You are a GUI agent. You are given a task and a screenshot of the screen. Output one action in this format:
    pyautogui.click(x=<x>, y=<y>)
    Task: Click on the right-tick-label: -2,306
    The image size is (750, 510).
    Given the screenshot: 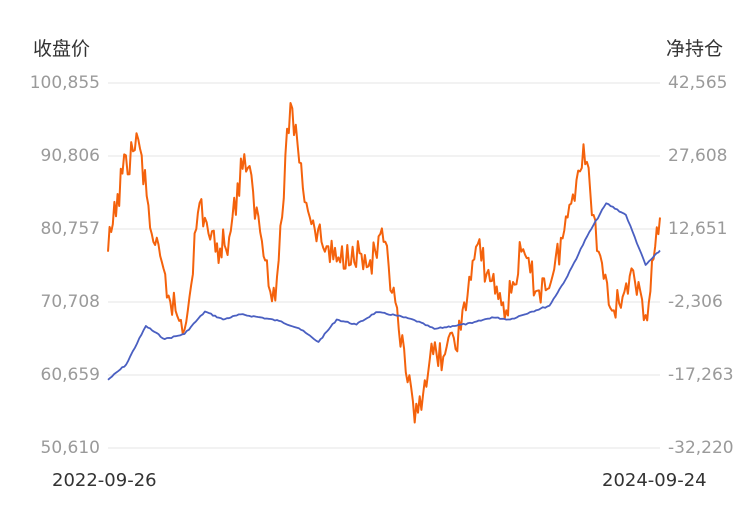 What is the action you would take?
    pyautogui.click(x=695, y=302)
    